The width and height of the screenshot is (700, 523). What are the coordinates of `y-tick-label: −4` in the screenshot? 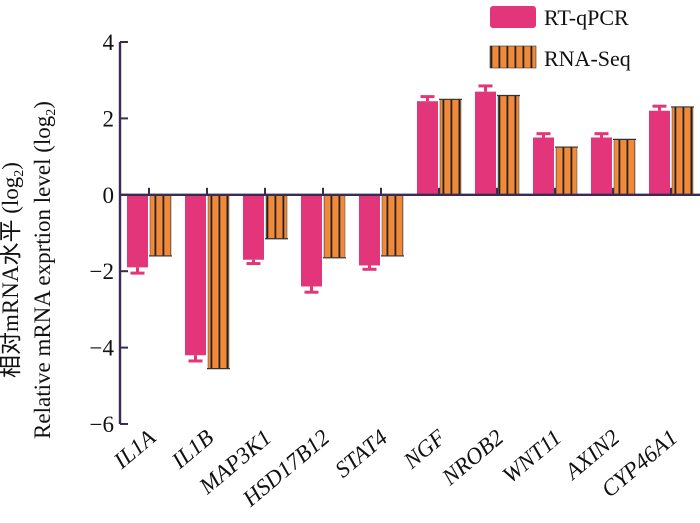 It's located at (102, 348).